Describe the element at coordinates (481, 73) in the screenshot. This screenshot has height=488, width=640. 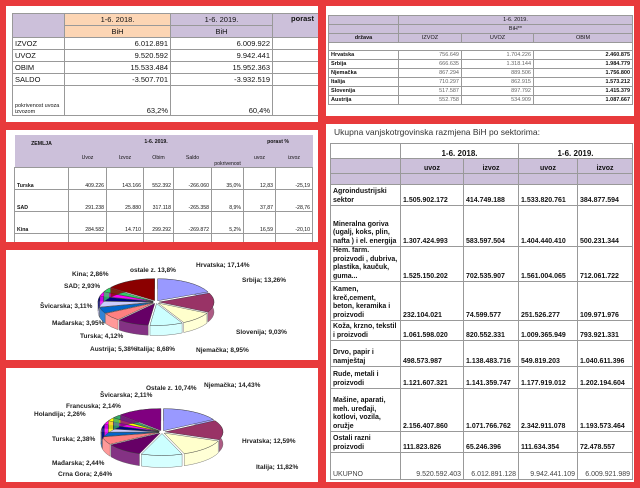
I see `table-row: Njemačka 867.294 889.506 1.756.800` at that location.